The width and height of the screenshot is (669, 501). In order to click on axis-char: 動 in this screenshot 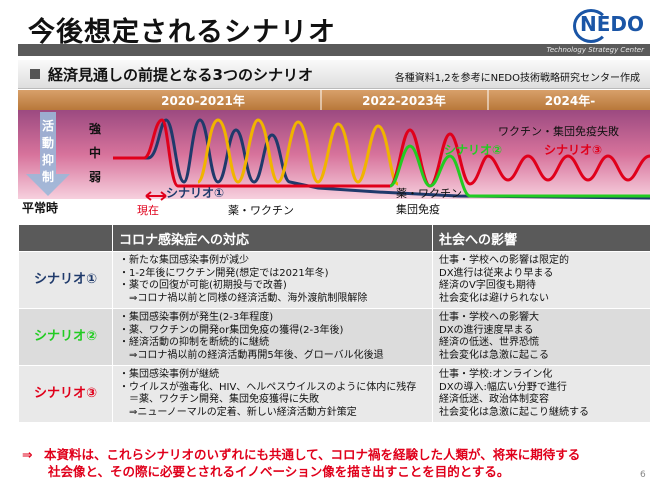, I will do `click(48, 142)`.